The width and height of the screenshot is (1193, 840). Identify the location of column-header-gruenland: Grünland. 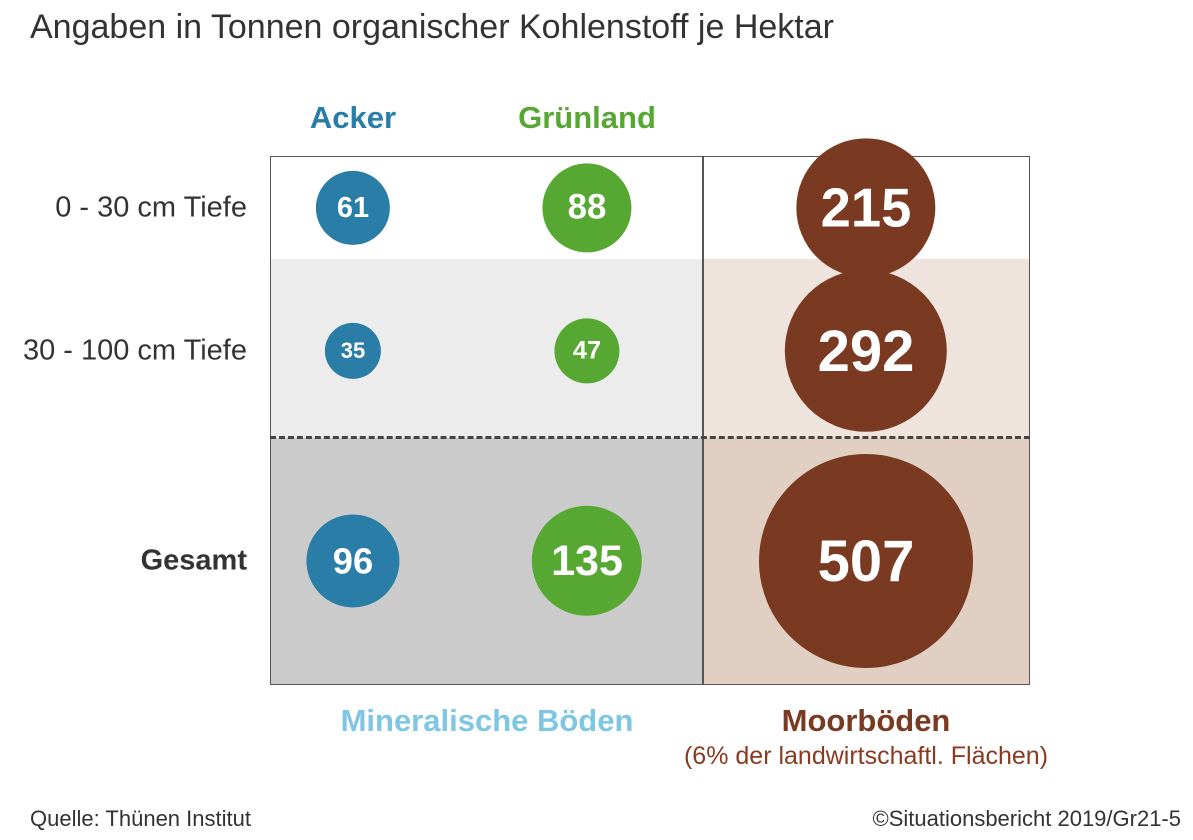
(587, 117).